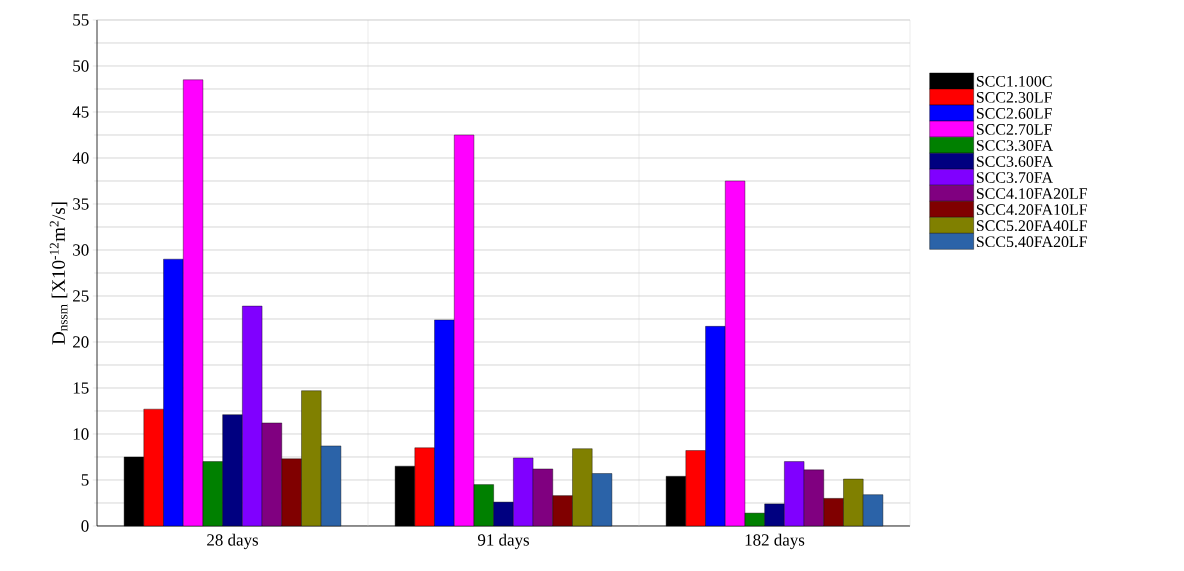 The height and width of the screenshot is (571, 1184). I want to click on legend-label: SCC2.30LF, so click(1014, 97).